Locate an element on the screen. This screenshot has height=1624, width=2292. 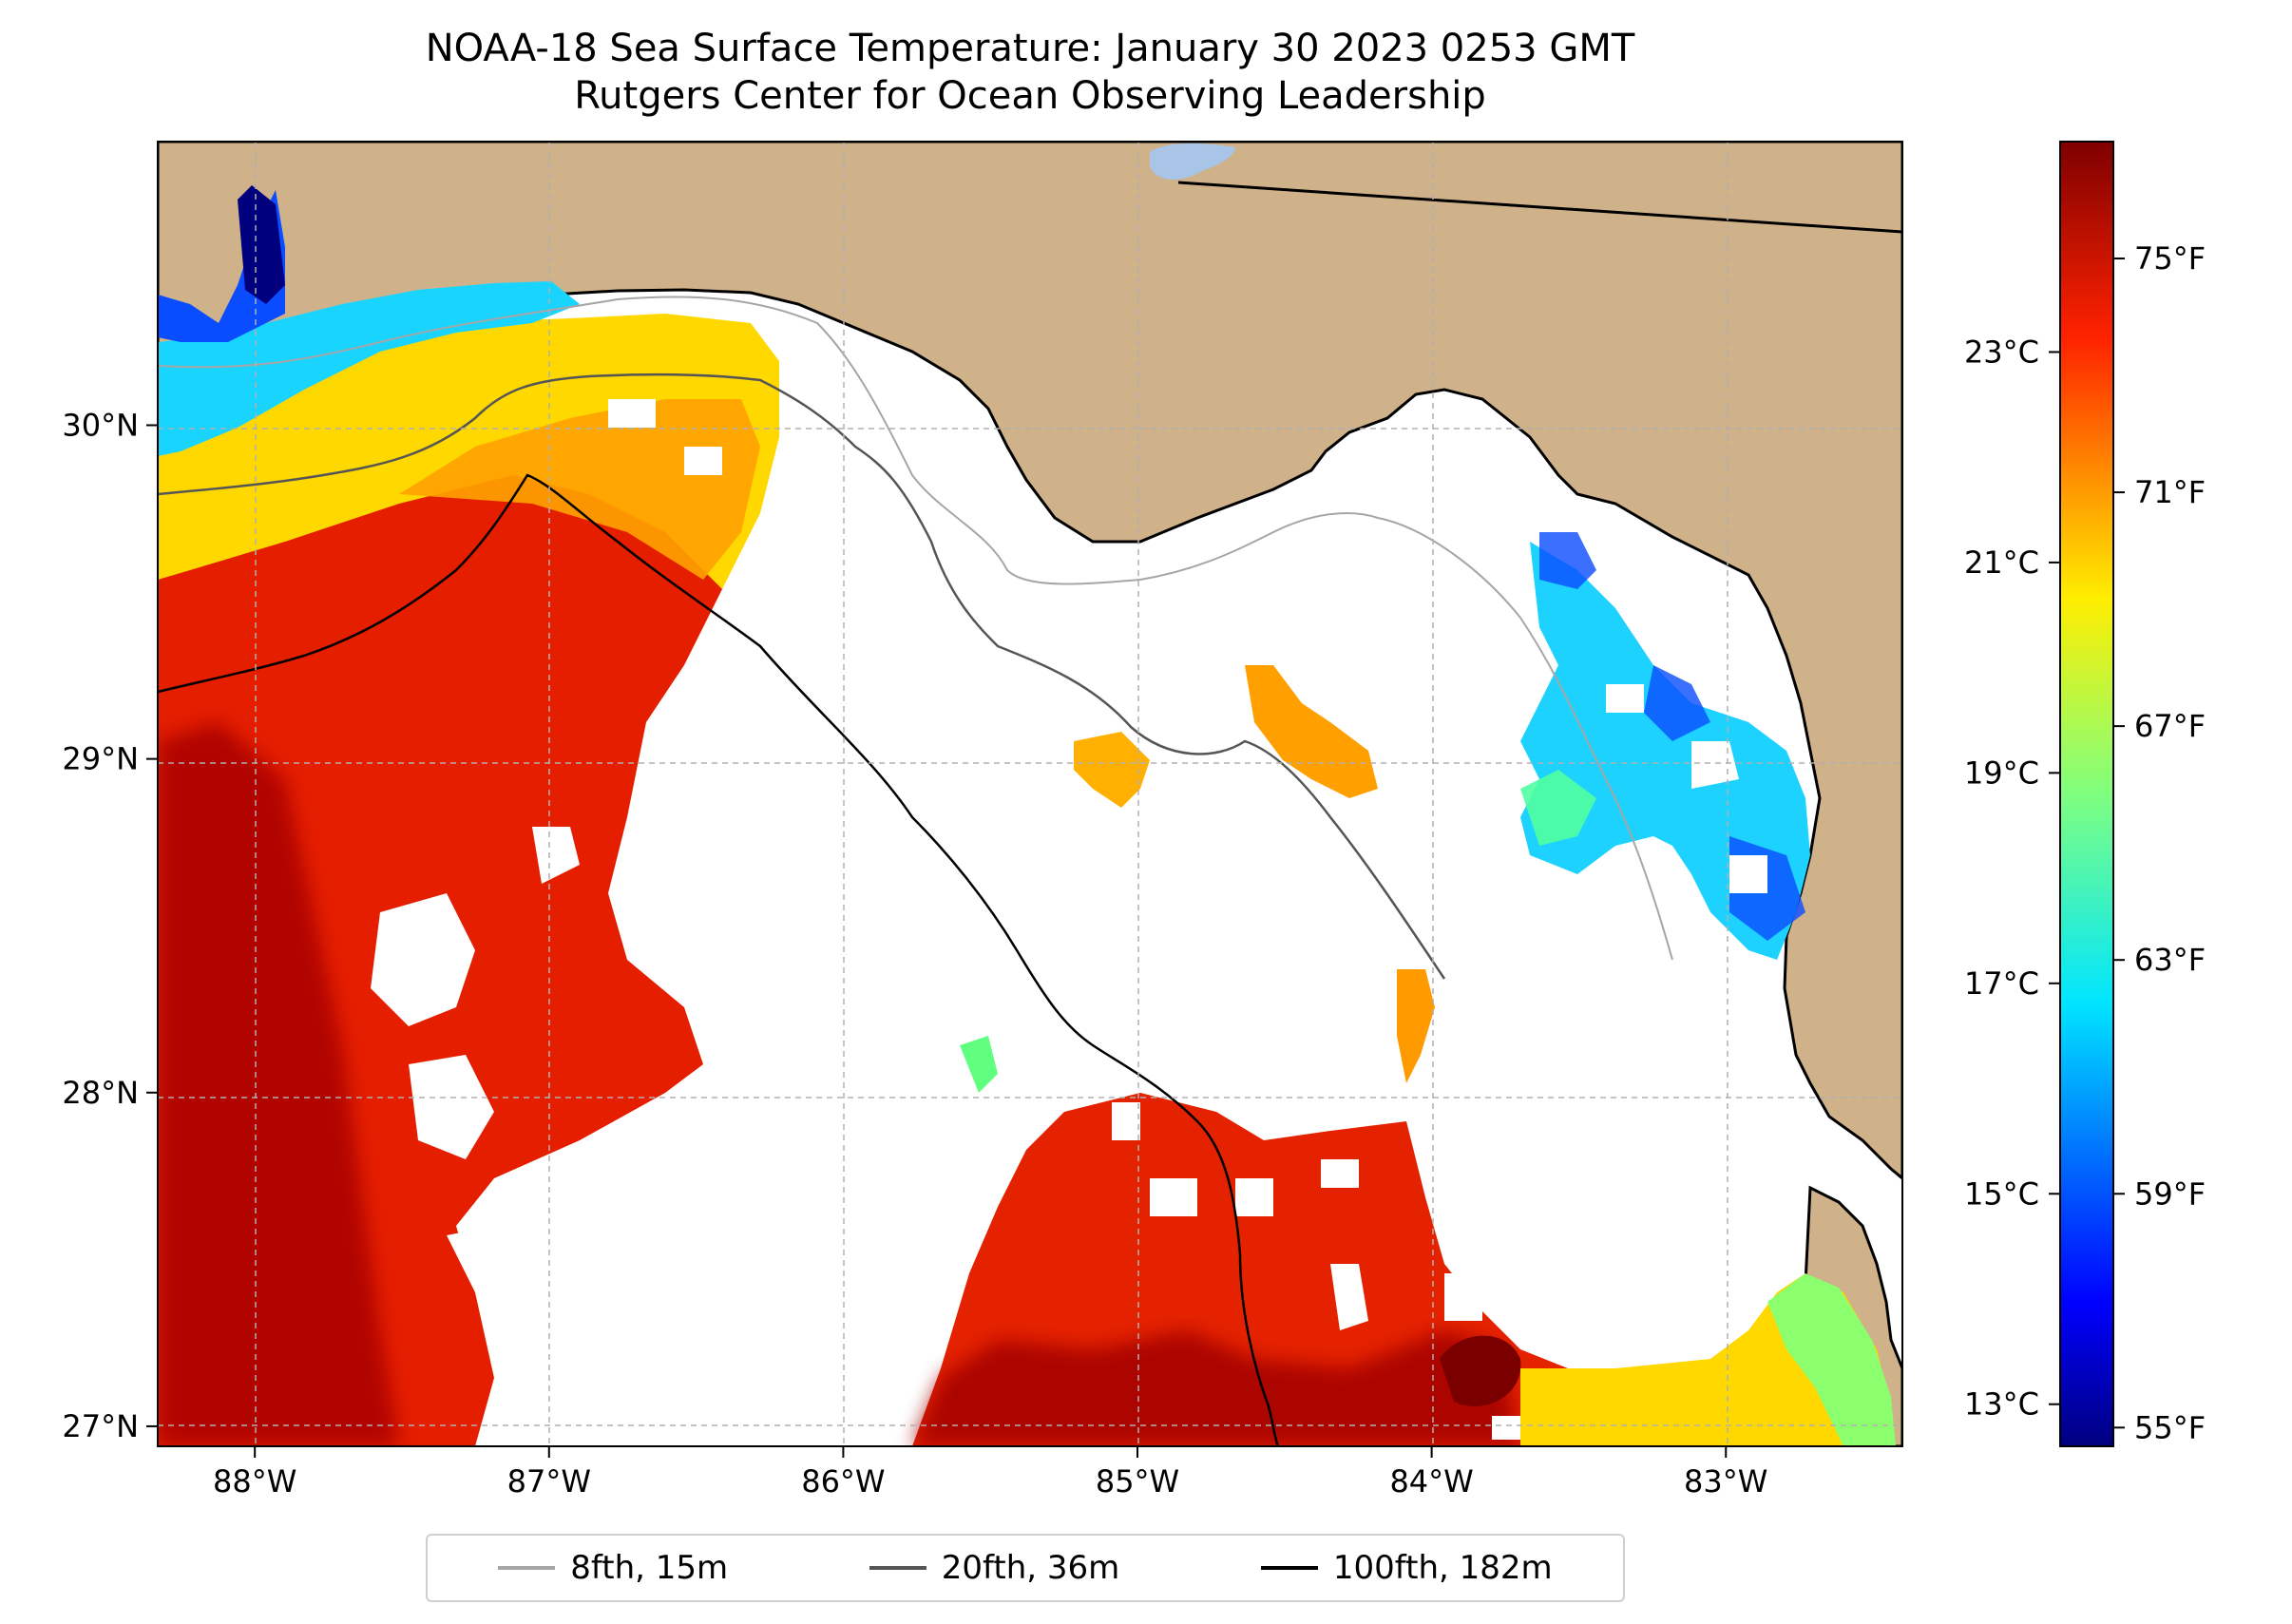
lat-tick-label: 30°N is located at coordinates (100, 425).